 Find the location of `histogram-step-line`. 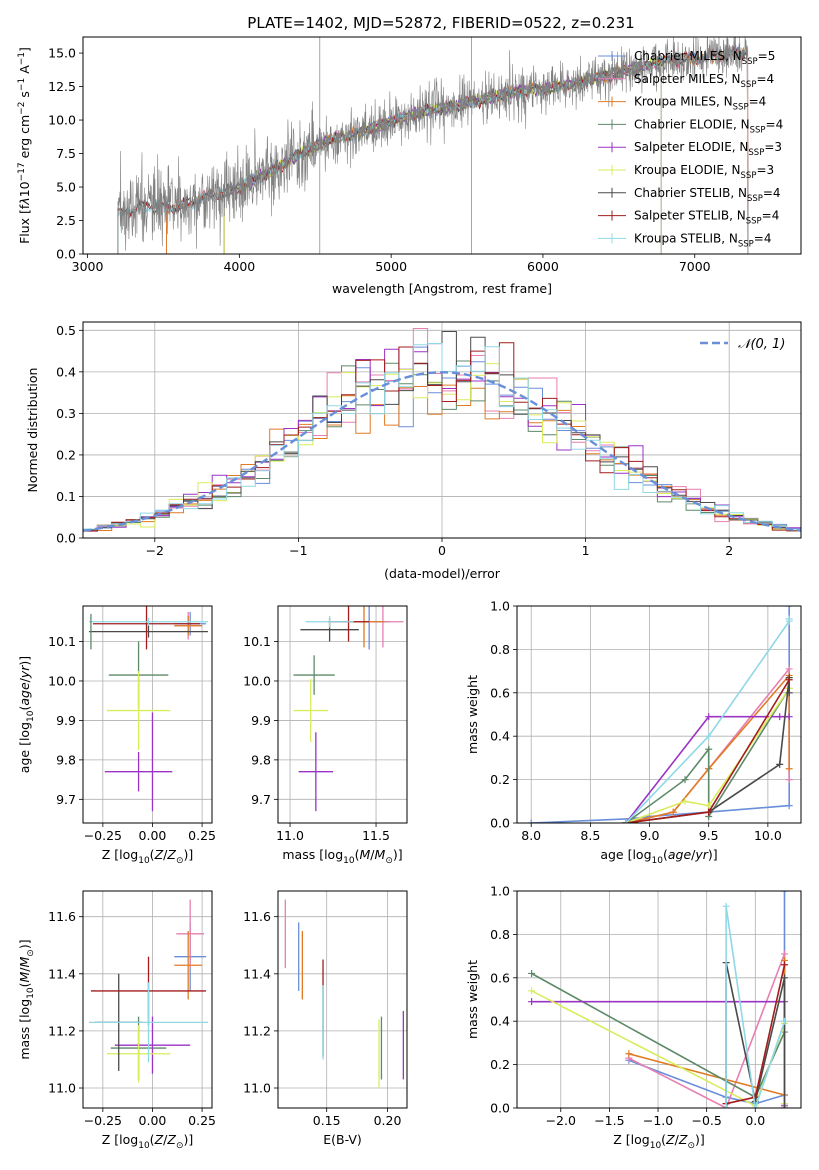

histogram-step-line is located at coordinates (442, 437).